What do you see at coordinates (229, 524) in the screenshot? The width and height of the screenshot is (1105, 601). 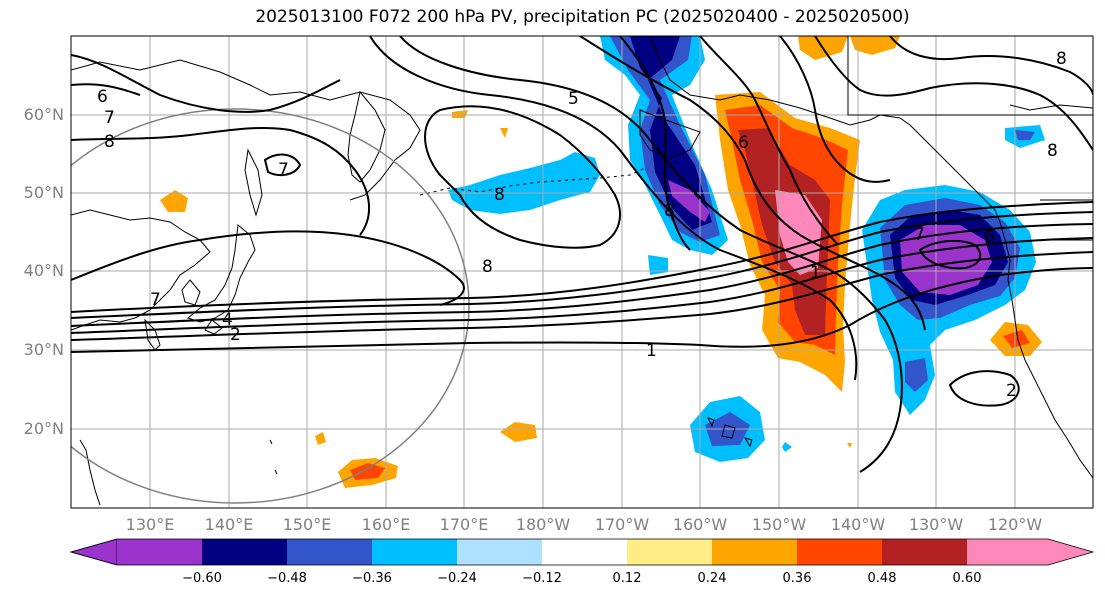 I see `lon-label: 140°E` at bounding box center [229, 524].